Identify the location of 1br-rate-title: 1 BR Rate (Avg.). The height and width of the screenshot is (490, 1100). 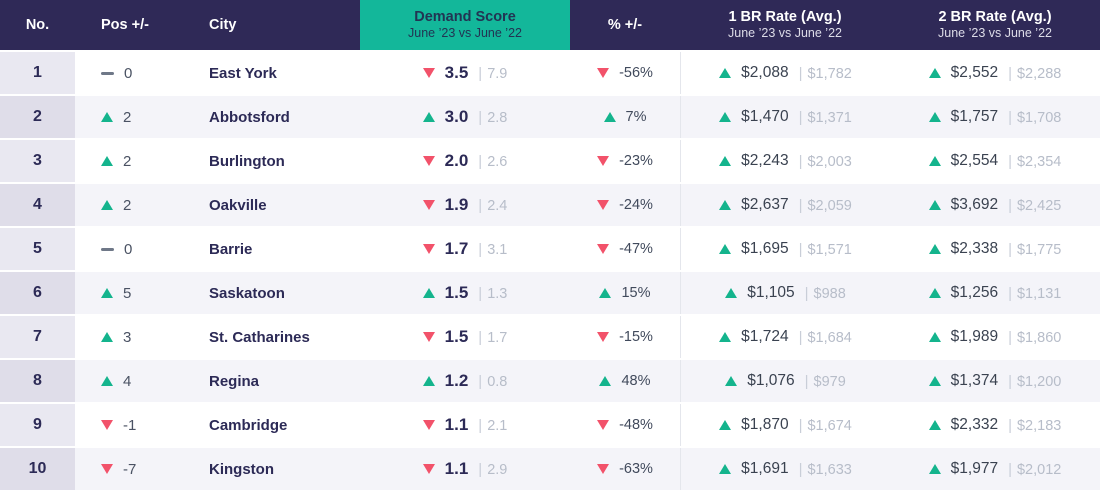
(785, 17).